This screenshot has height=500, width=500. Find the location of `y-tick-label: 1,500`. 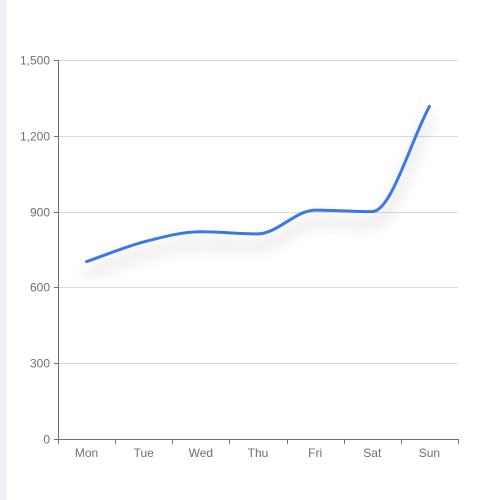

y-tick-label: 1,500 is located at coordinates (35, 61).